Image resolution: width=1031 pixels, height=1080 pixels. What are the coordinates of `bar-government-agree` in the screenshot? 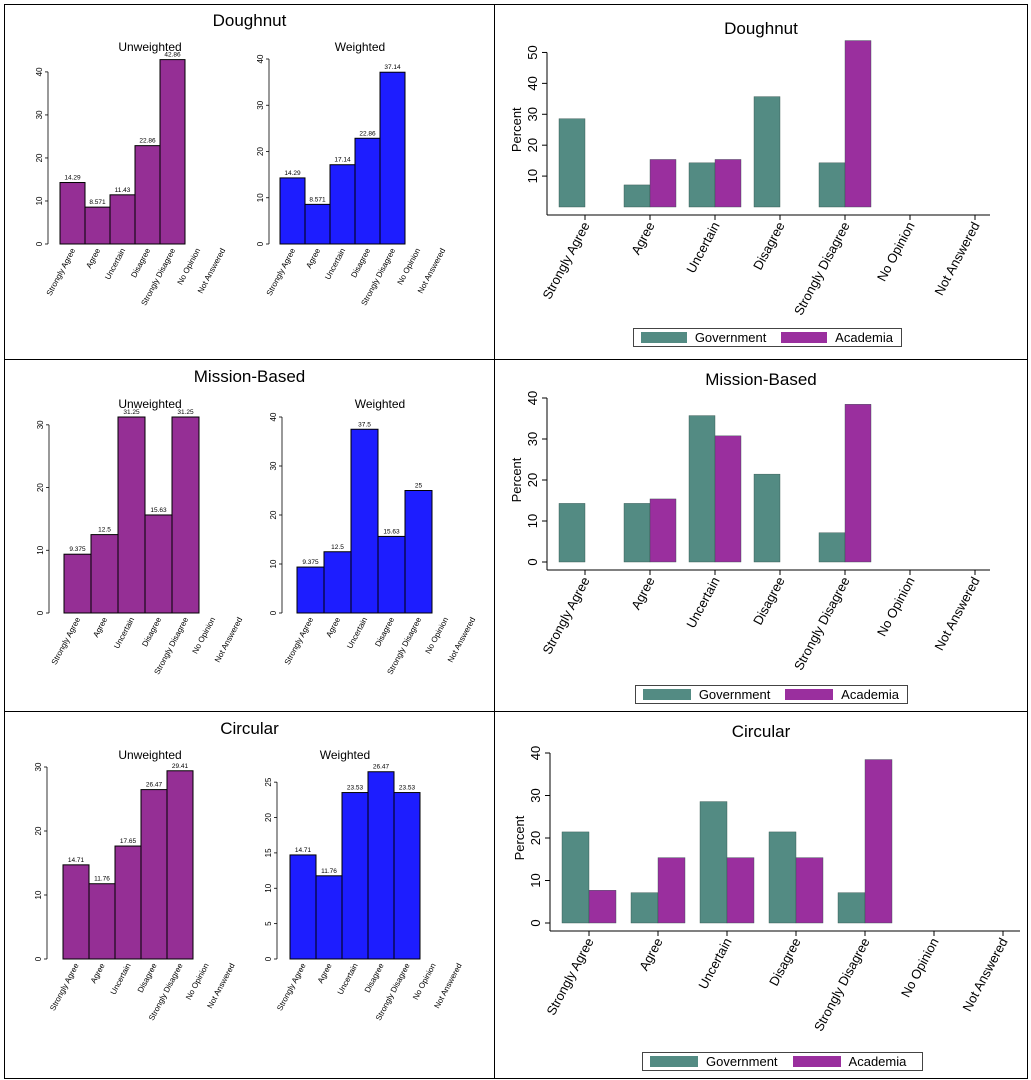 It's located at (644, 908).